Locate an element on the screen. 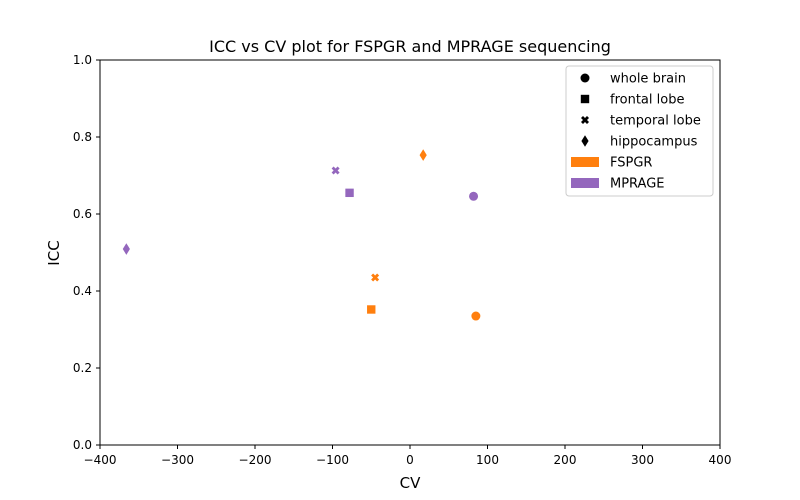 This screenshot has height=500, width=800. data-point-fspgr-hippocampus is located at coordinates (423, 155).